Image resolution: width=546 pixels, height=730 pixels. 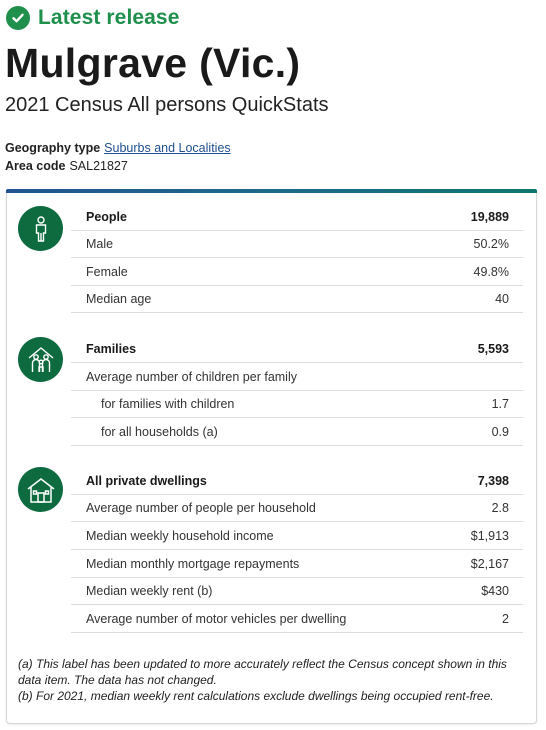 I want to click on table-row: for families with children 1.7, so click(x=297, y=404).